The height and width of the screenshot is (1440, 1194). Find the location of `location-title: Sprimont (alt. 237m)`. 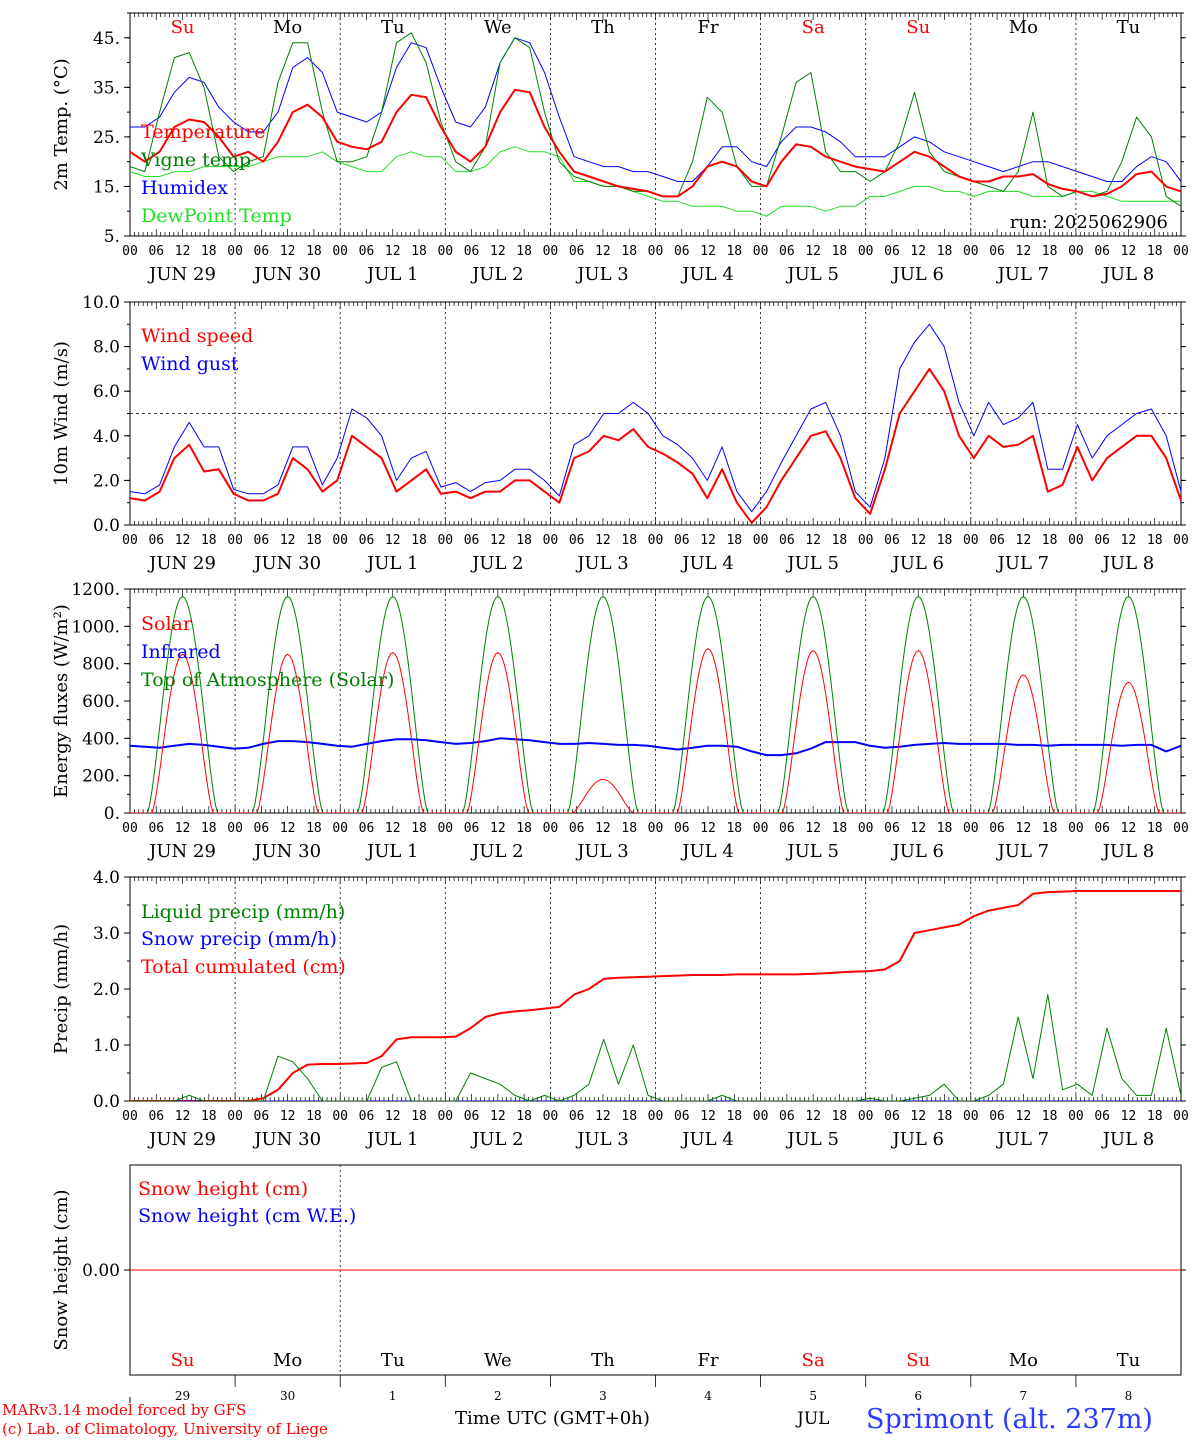

location-title: Sprimont (alt. 237m) is located at coordinates (1009, 1419).